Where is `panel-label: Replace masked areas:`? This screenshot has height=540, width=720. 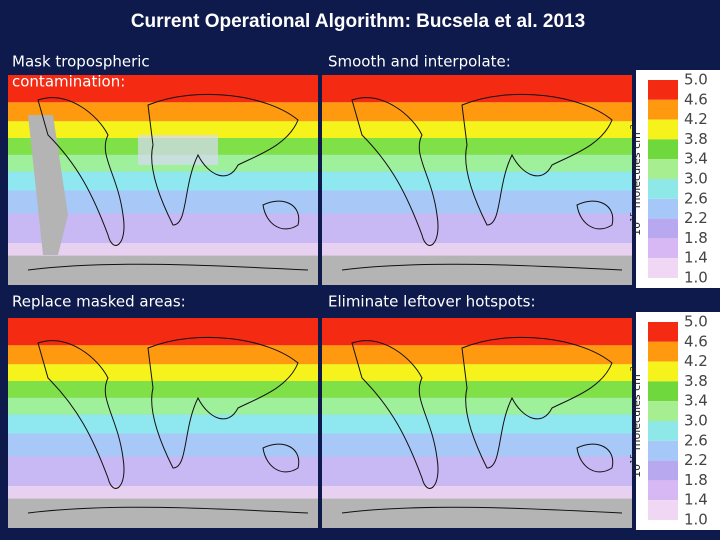
panel-label: Replace masked areas: is located at coordinates (99, 302).